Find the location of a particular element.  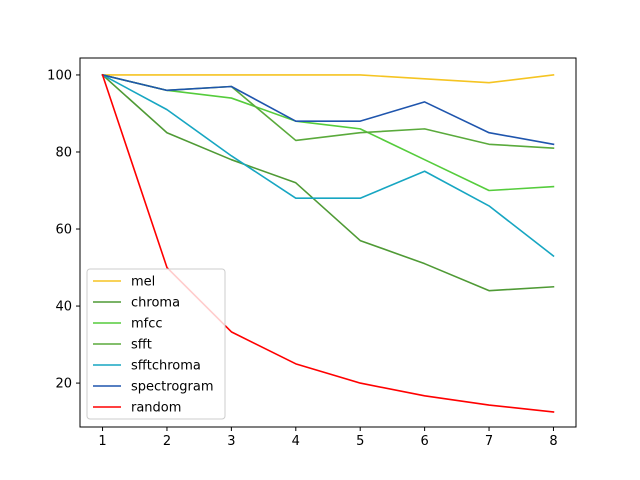

x-tick-label-3: 4 is located at coordinates (296, 441).